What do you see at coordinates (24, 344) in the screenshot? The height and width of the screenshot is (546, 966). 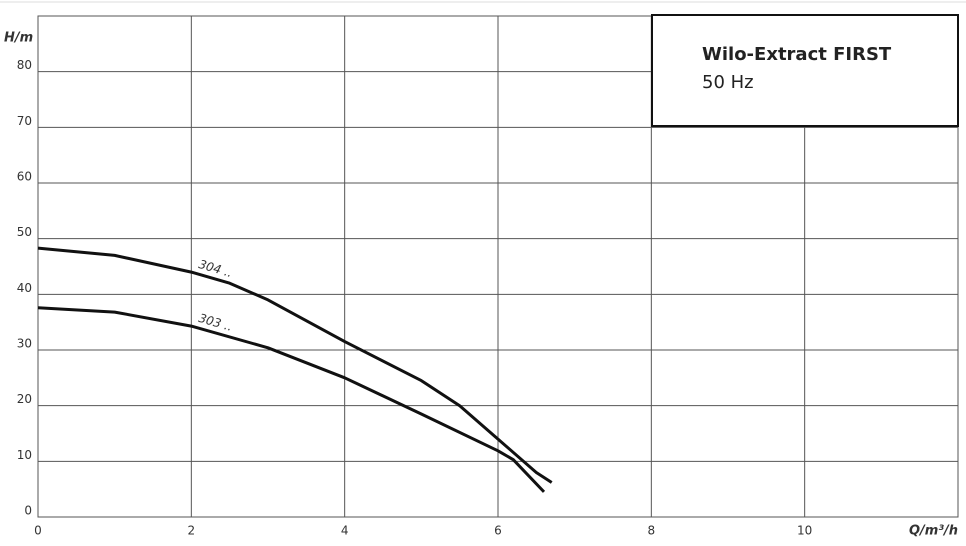 I see `y-tick-label: 30` at bounding box center [24, 344].